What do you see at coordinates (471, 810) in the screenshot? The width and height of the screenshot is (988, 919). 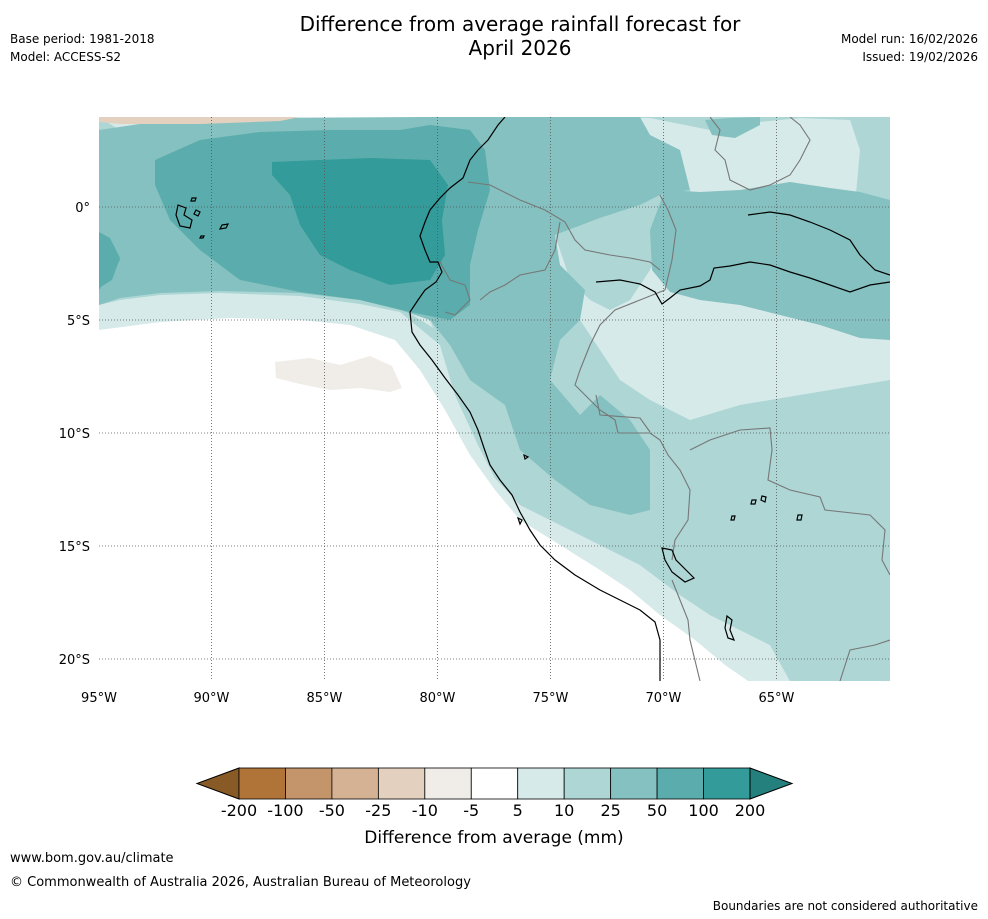 I see `colorbar-tick-5: -5` at bounding box center [471, 810].